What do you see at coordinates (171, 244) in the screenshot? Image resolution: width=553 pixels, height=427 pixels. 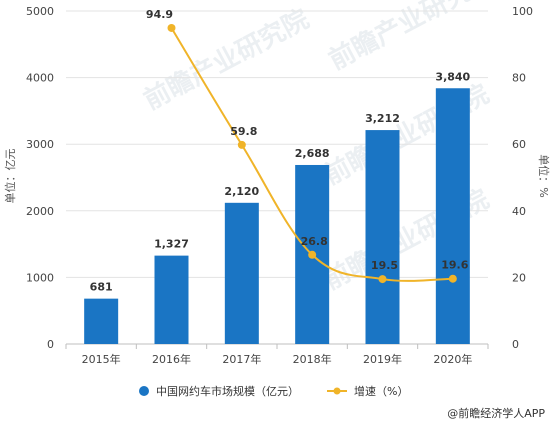 I see `bar-value-label: 1,327` at bounding box center [171, 244].